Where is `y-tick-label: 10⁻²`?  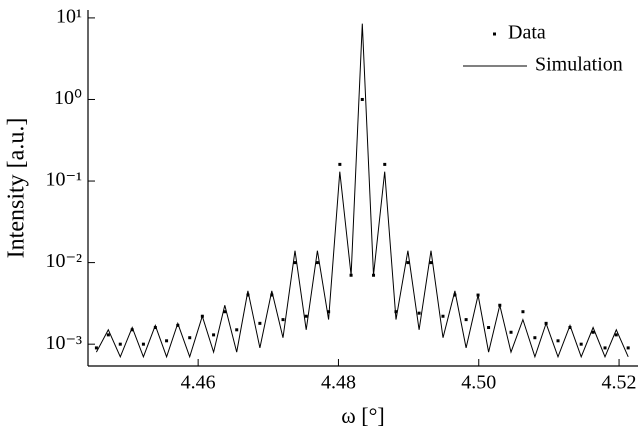
y-tick-label: 10⁻² is located at coordinates (63, 261).